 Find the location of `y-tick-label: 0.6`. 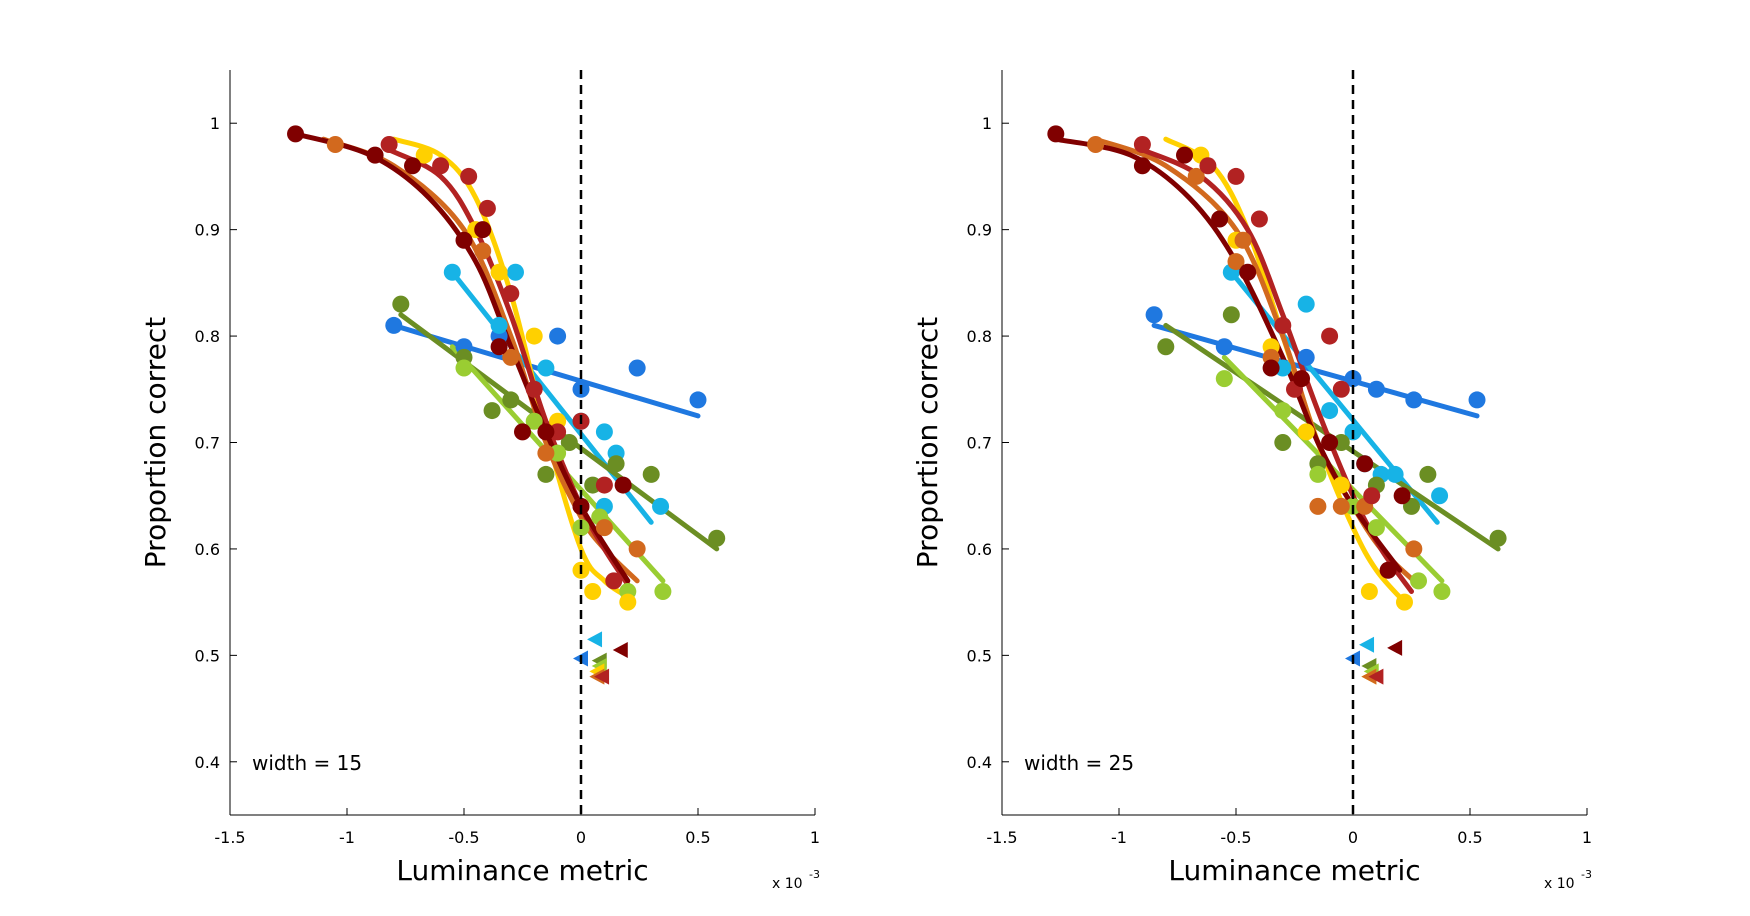

y-tick-label: 0.6 is located at coordinates (207, 549).